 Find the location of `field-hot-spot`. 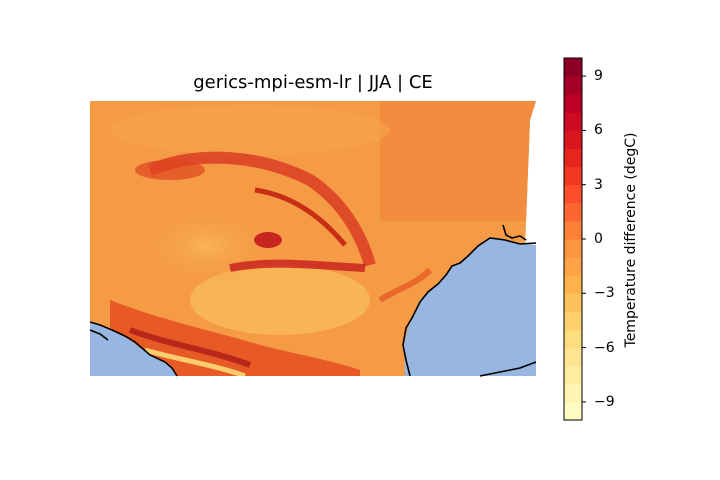

field-hot-spot is located at coordinates (268, 240).